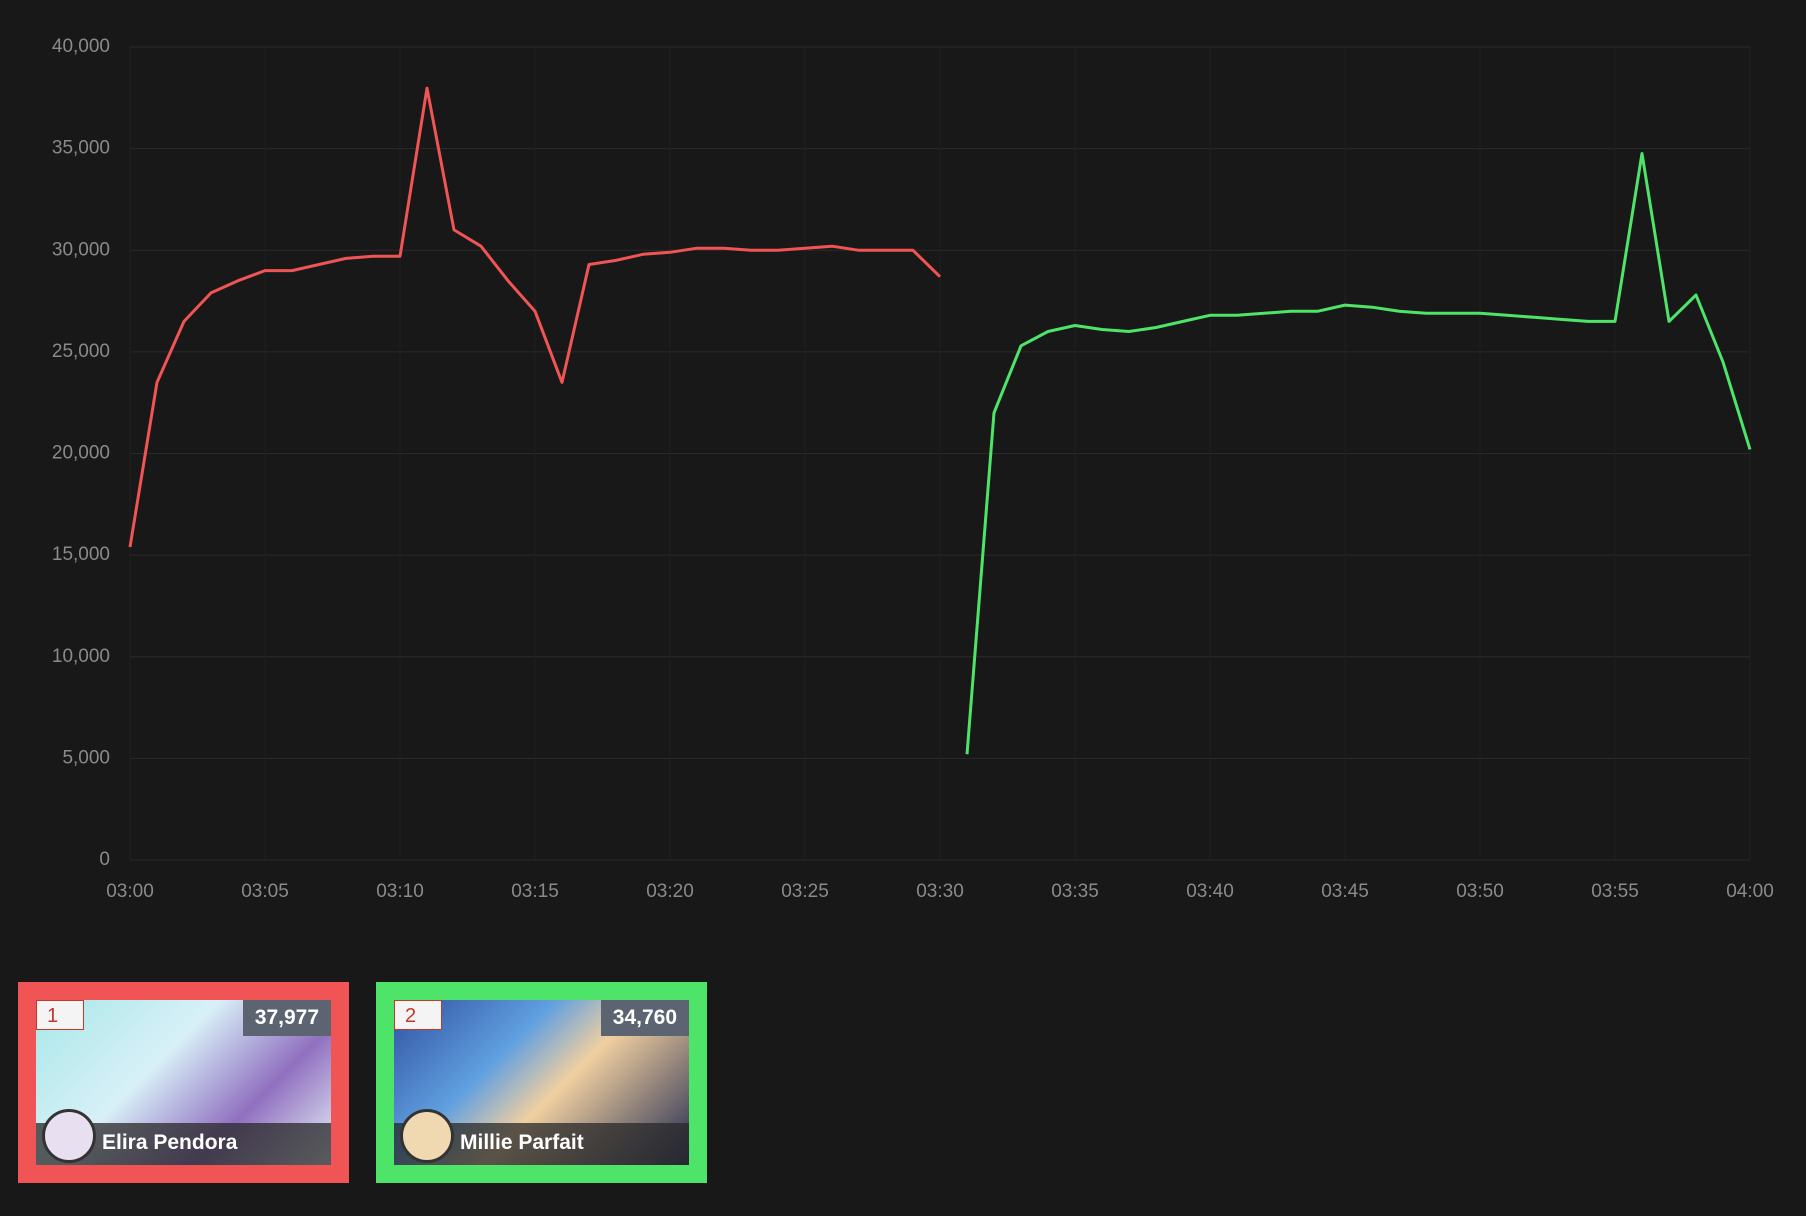 The width and height of the screenshot is (1806, 1216). I want to click on rank: 1, so click(60, 1015).